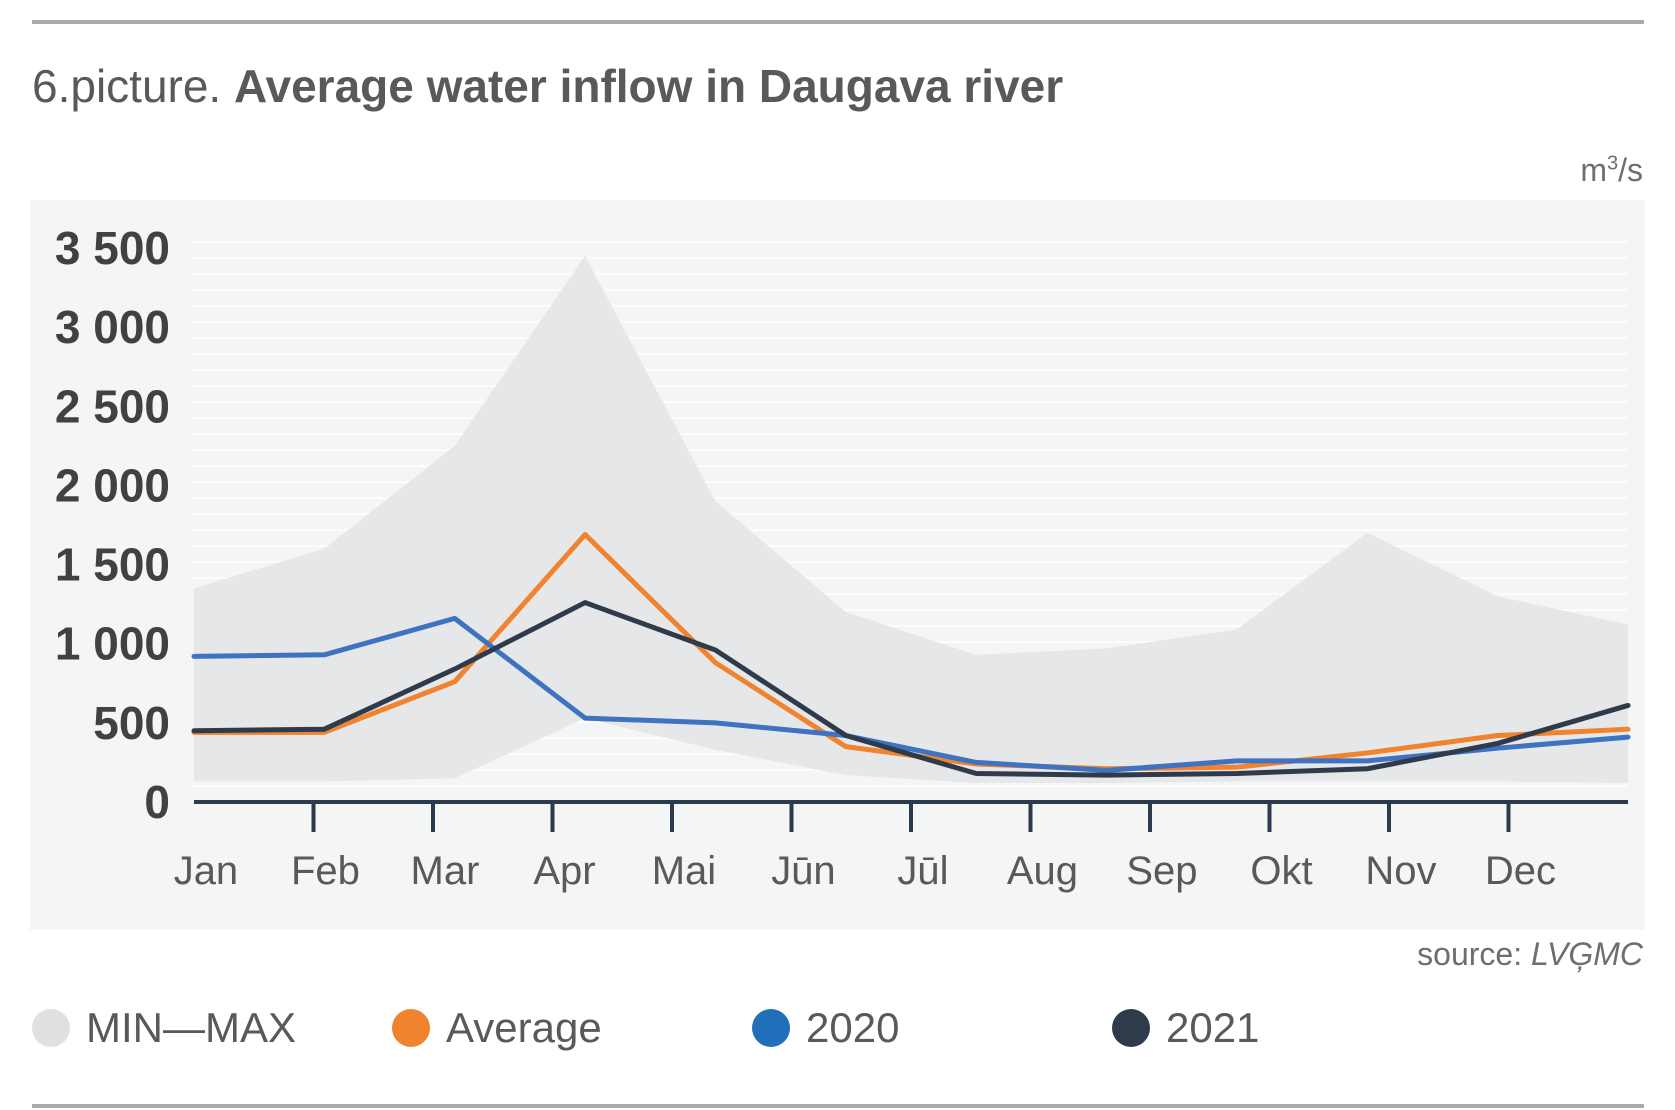 This screenshot has height=1110, width=1675. What do you see at coordinates (682, 1028) in the screenshot?
I see `chart-legend: MIN—MAX Average 2020 2021` at bounding box center [682, 1028].